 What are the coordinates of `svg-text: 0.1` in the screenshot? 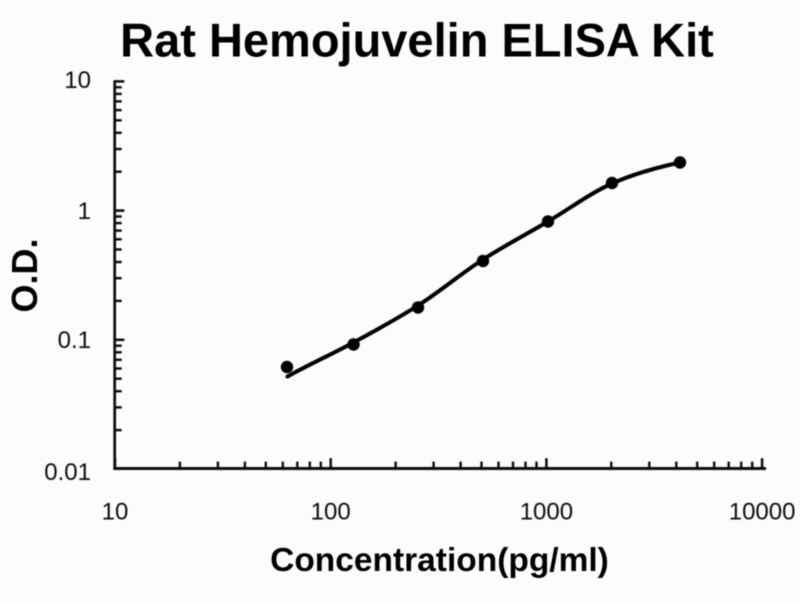 It's located at (74, 340).